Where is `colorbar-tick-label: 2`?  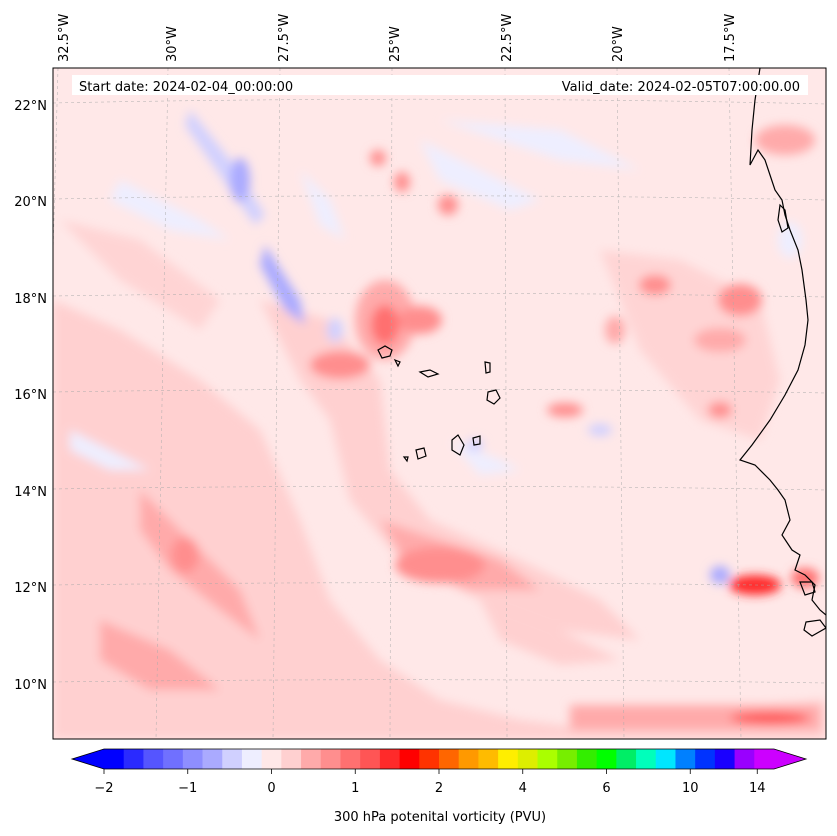
colorbar-tick-label: 2 is located at coordinates (439, 788).